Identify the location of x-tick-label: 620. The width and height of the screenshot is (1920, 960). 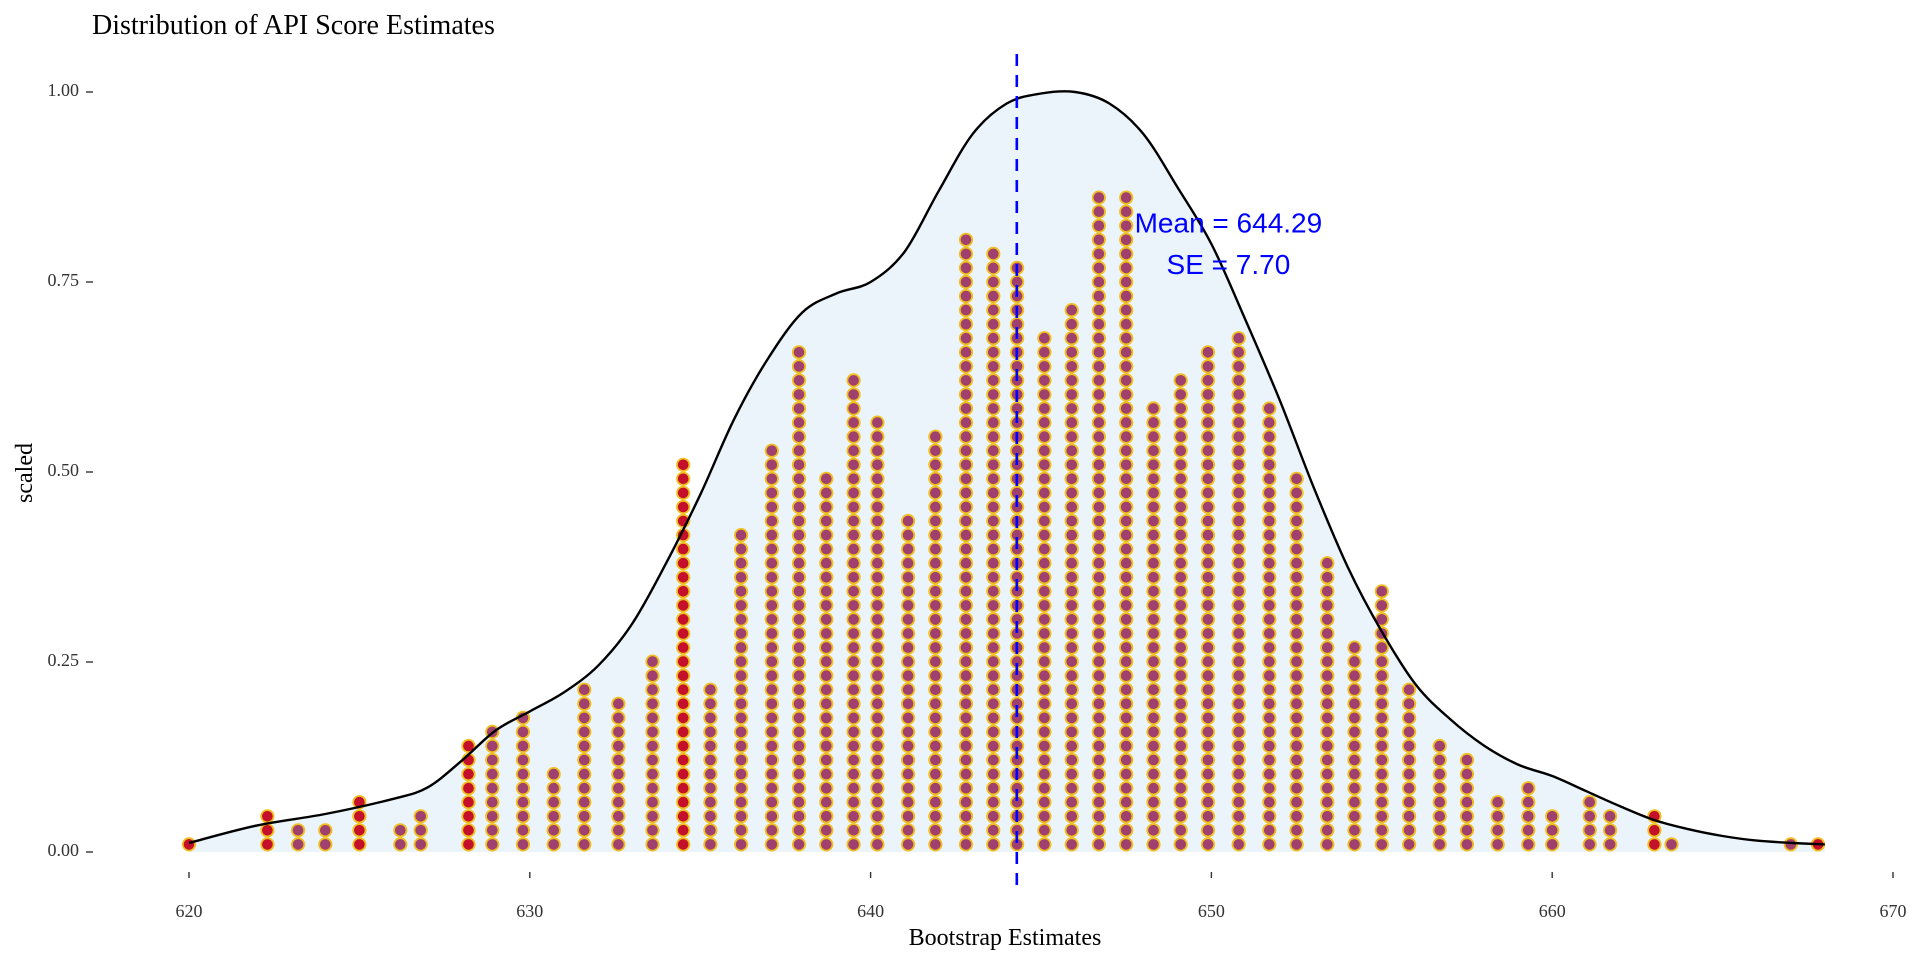
(189, 911).